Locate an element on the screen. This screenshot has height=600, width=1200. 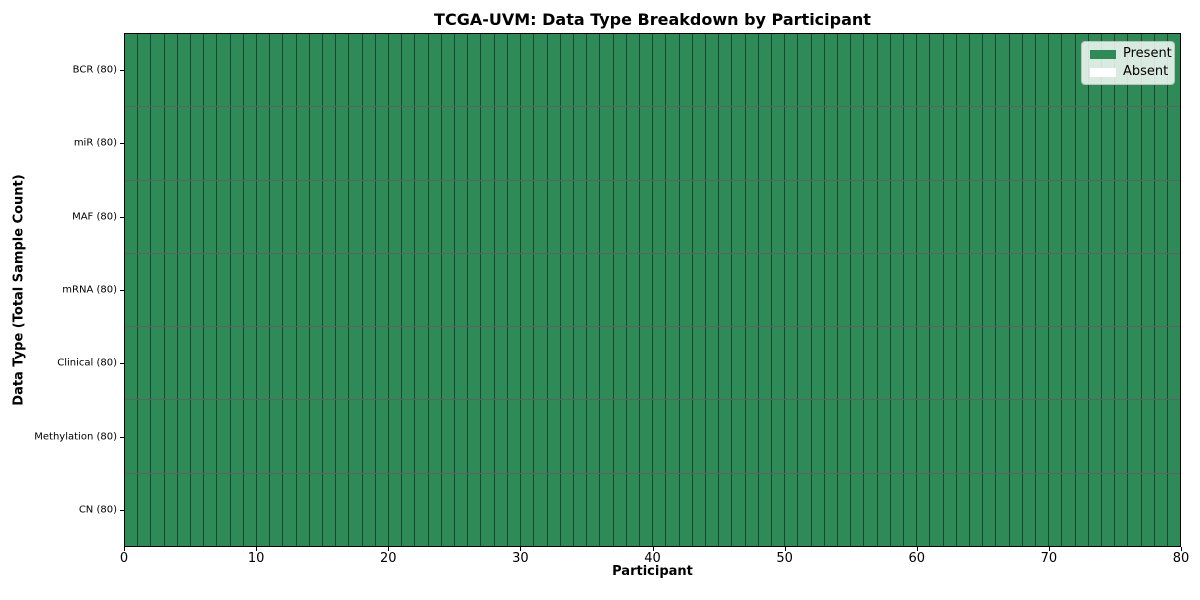
y-tick-label: Methylation (80) is located at coordinates (75, 437).